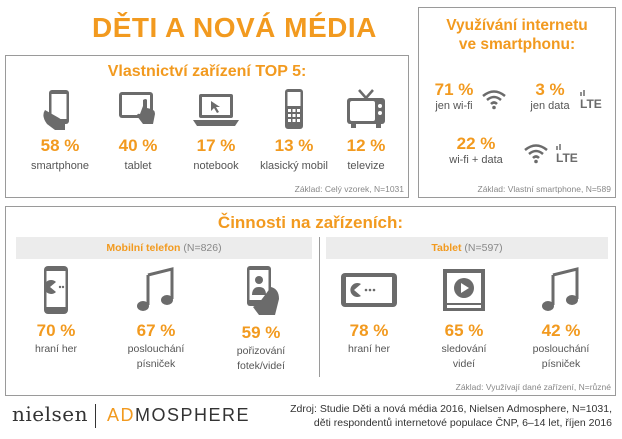 The width and height of the screenshot is (622, 439). Describe the element at coordinates (319, 307) in the screenshot. I see `section-divider` at that location.